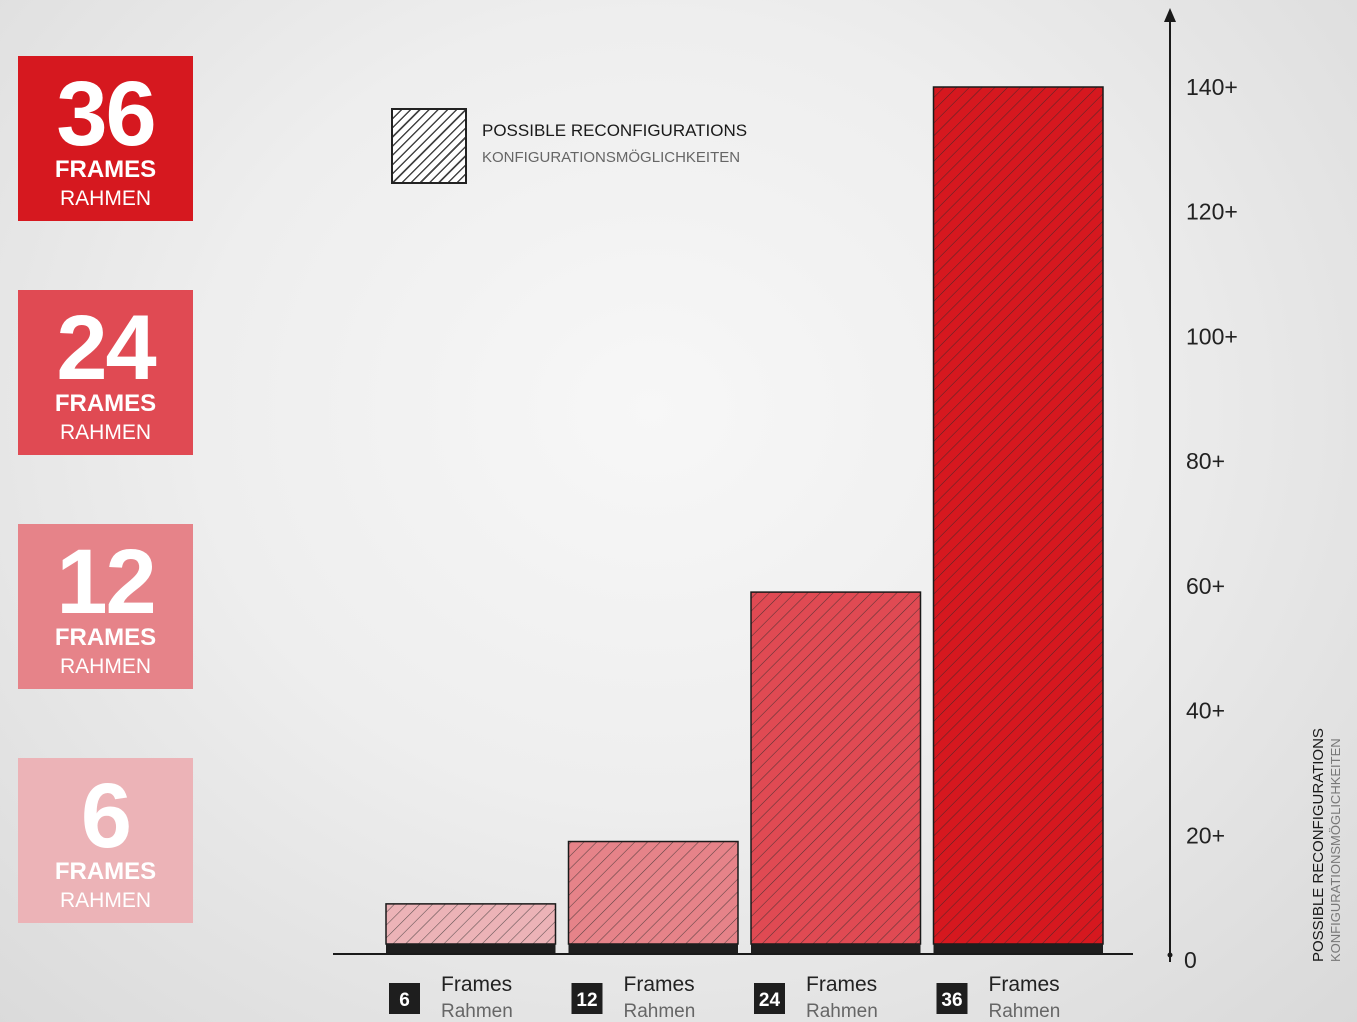 The height and width of the screenshot is (1022, 1357). I want to click on x-tick-label: 6, so click(404, 1000).